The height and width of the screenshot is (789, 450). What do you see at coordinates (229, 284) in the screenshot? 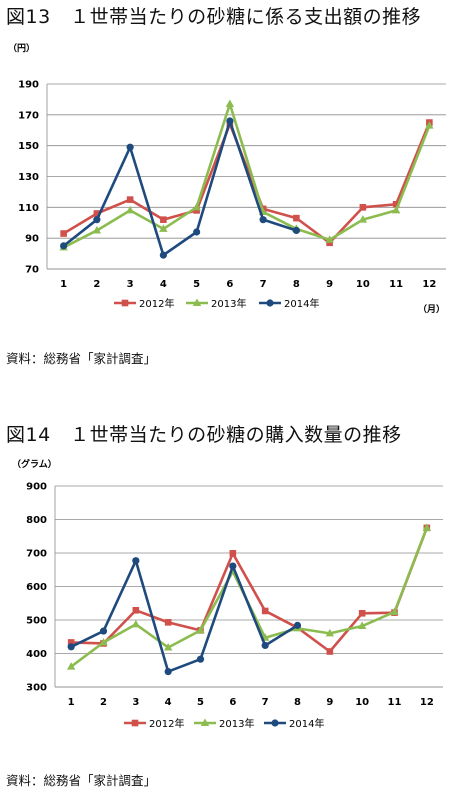
I see `chart-13-x-tick: 6` at bounding box center [229, 284].